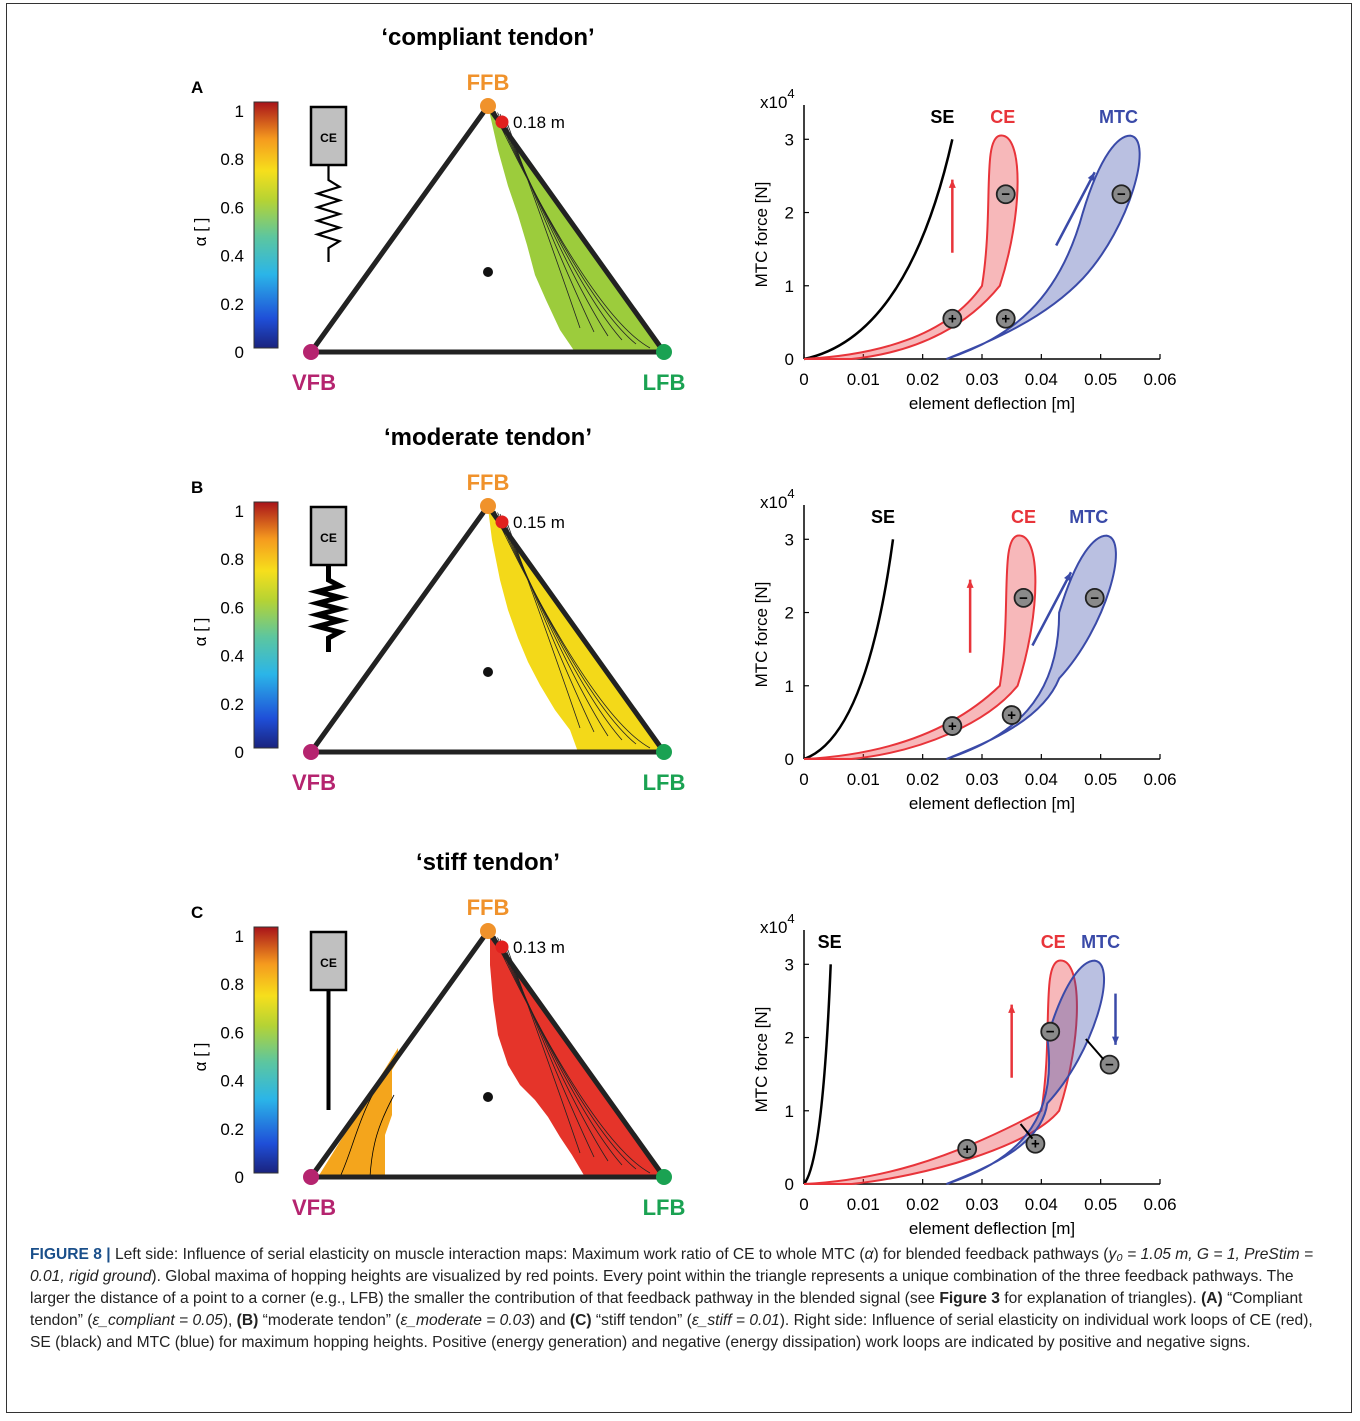  I want to click on sign-leader, so click(1026, 1131).